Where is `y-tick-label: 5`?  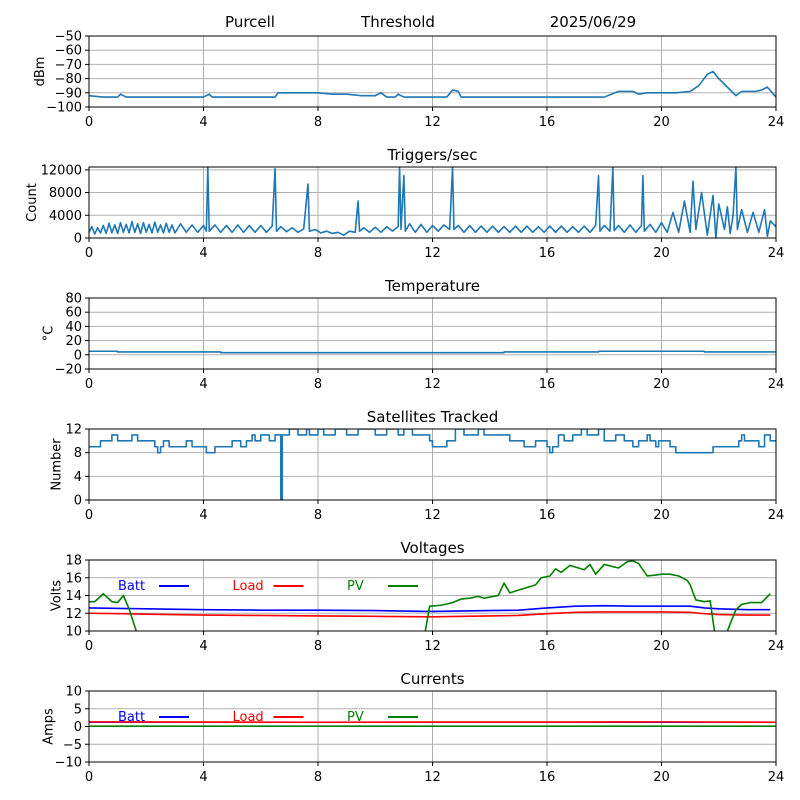
y-tick-label: 5 is located at coordinates (78, 709).